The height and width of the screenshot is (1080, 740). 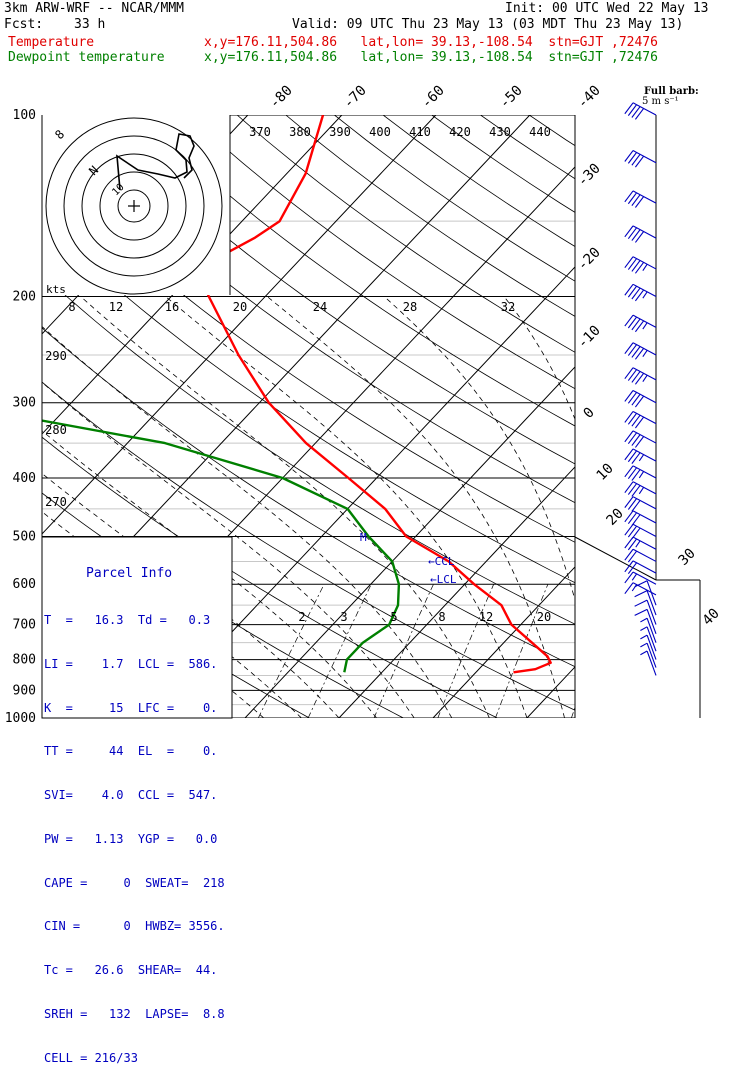 What do you see at coordinates (493, 508) in the screenshot?
I see `moist-adiabat-line` at bounding box center [493, 508].